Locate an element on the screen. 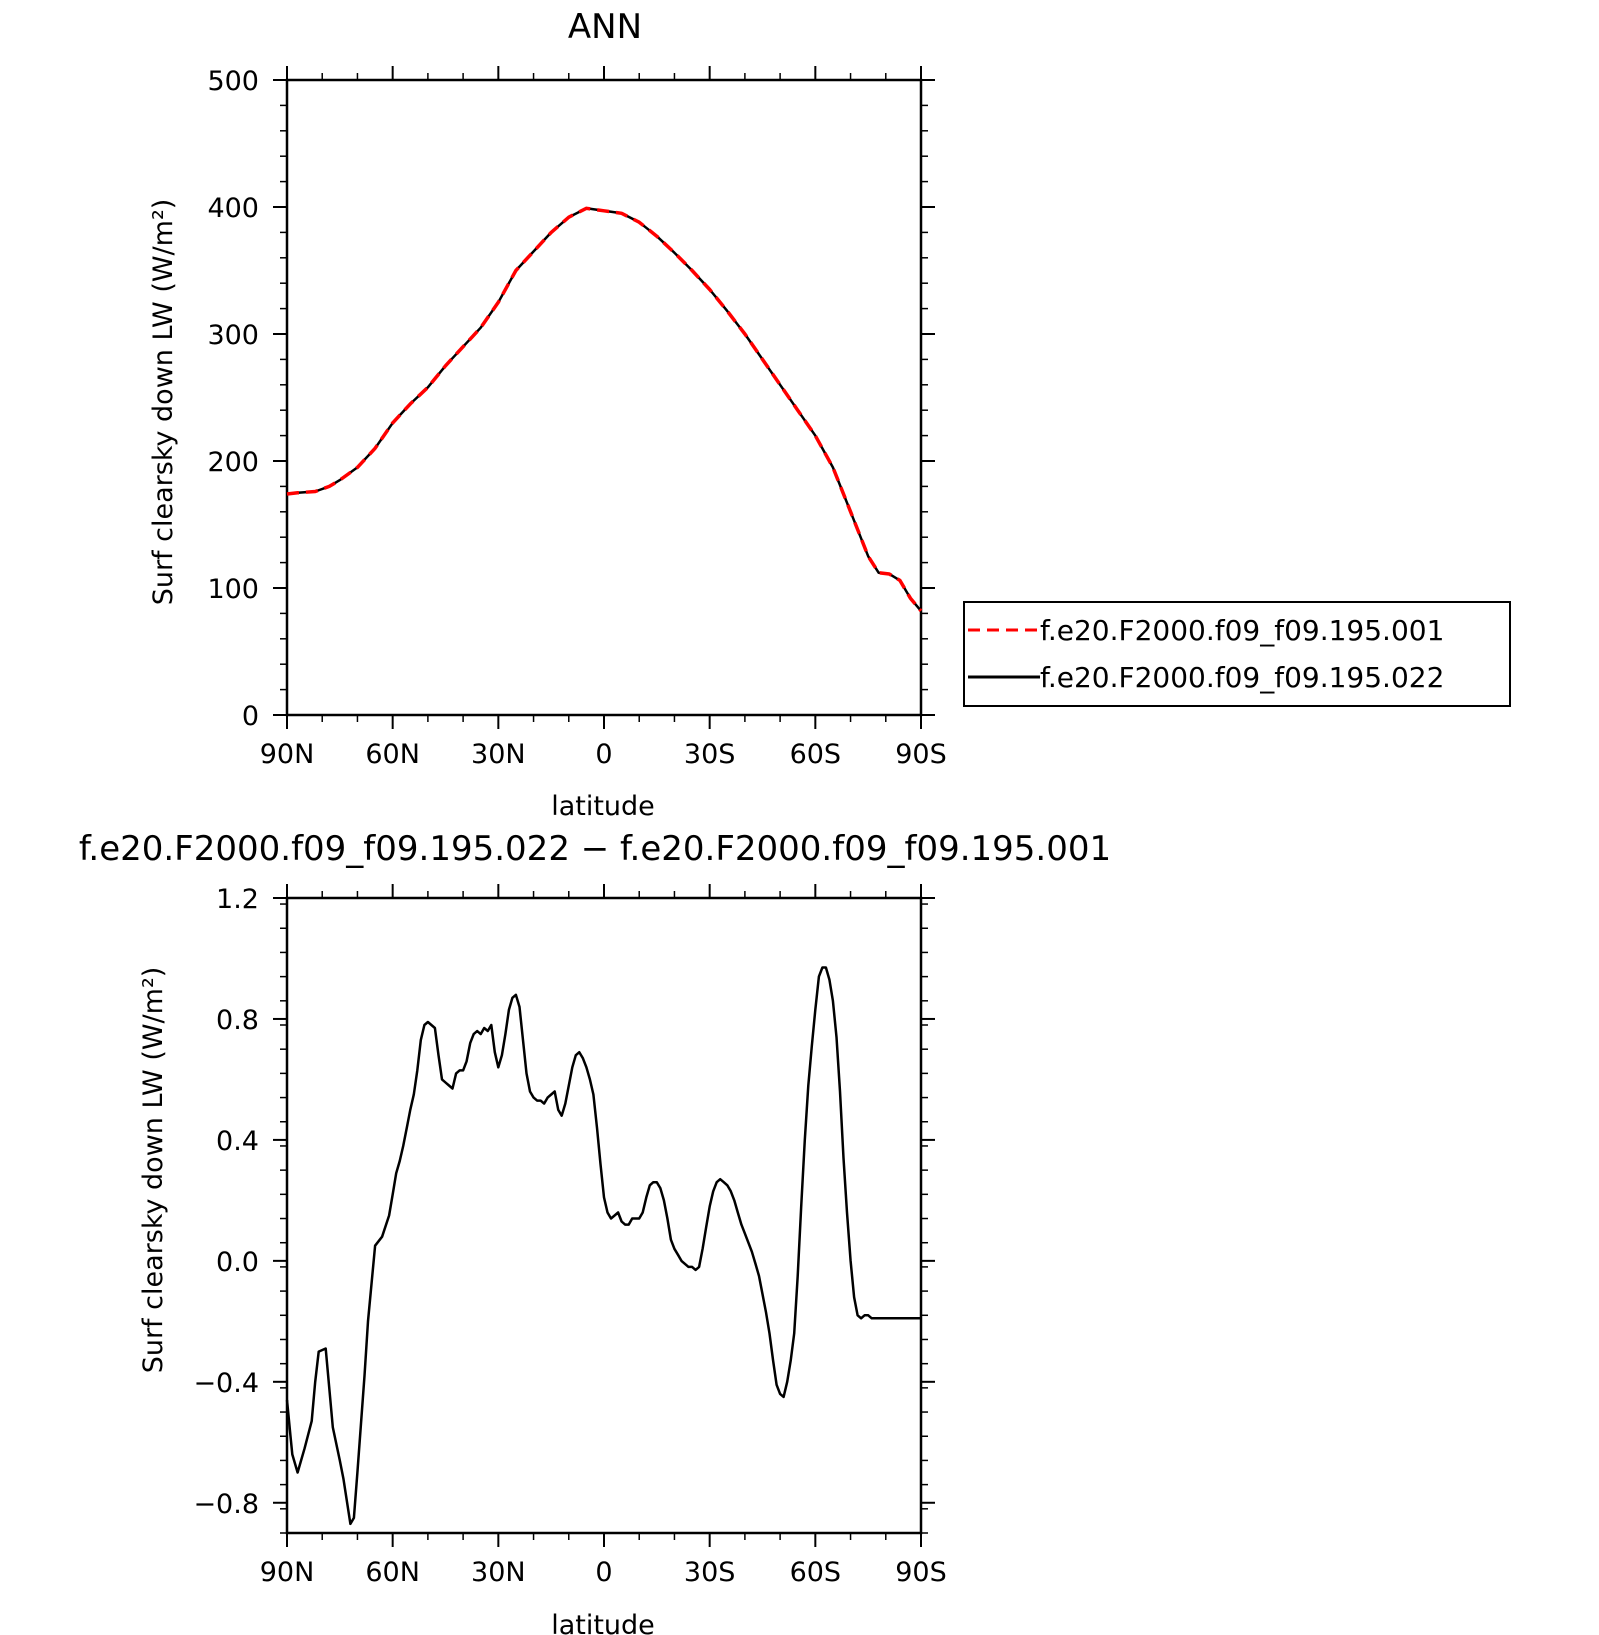  y-tick-label: 1.2 is located at coordinates (237, 899).